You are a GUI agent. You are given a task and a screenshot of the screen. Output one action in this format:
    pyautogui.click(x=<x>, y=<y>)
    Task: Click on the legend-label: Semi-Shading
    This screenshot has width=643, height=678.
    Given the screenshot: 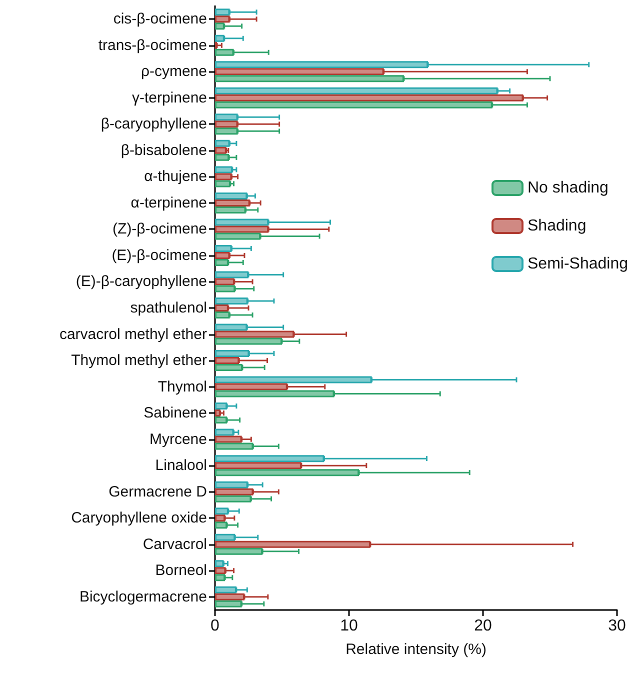 What is the action you would take?
    pyautogui.click(x=578, y=264)
    